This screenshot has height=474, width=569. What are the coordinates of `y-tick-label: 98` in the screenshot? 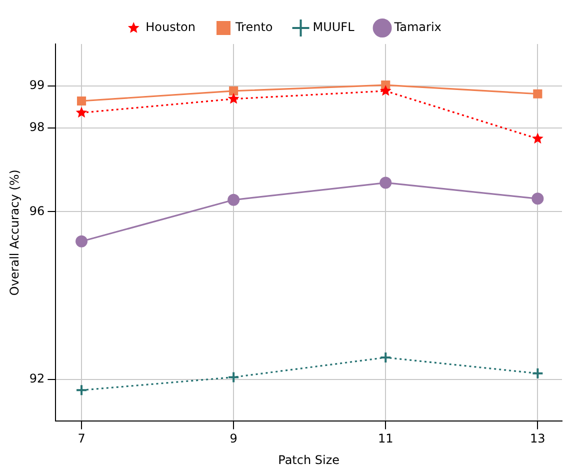 It's located at (37, 127).